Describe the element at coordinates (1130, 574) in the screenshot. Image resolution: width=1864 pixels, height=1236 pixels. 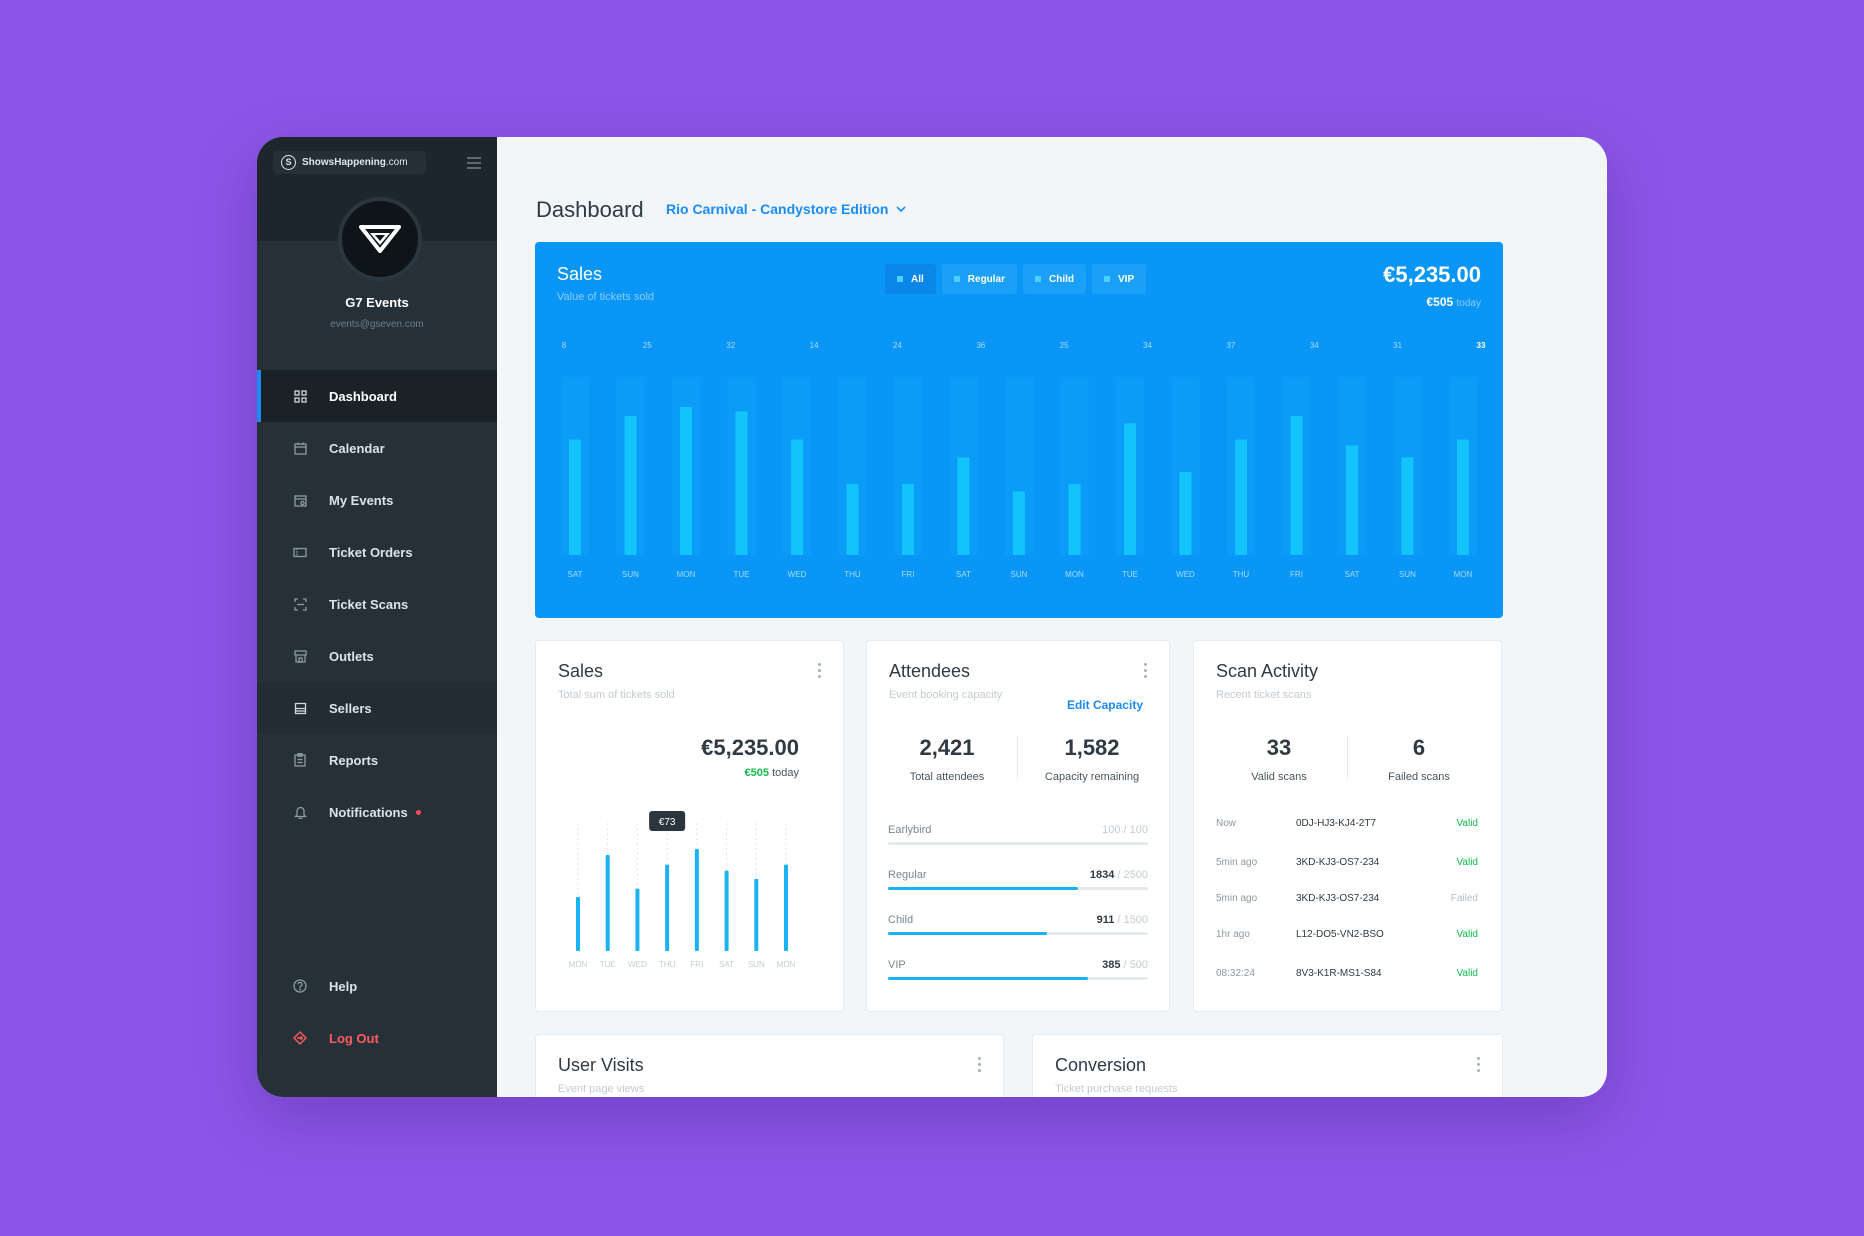
I see `hero-x-label: TUE` at that location.